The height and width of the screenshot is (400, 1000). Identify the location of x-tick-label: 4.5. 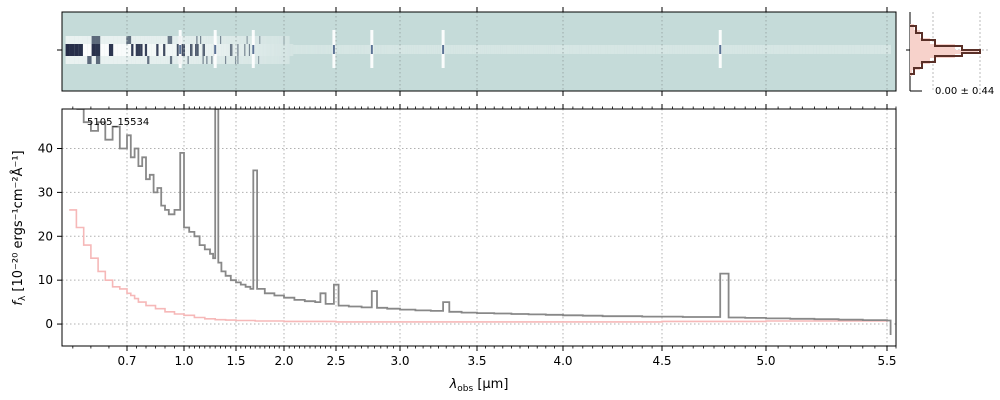
(661, 361).